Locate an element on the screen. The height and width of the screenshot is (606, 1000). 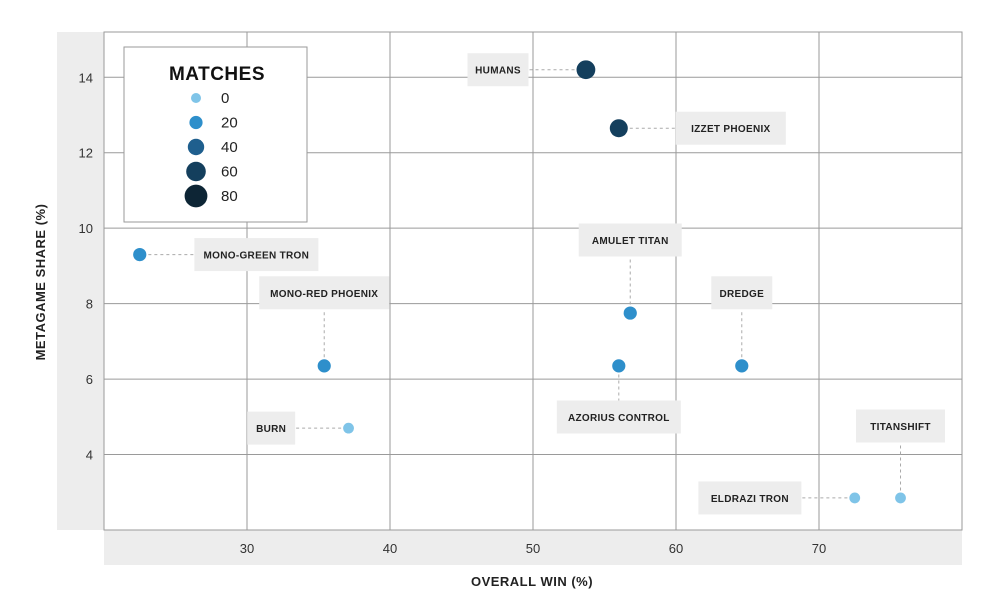
legend: MATCHES 0 20 40 60 80 is located at coordinates (215, 134).